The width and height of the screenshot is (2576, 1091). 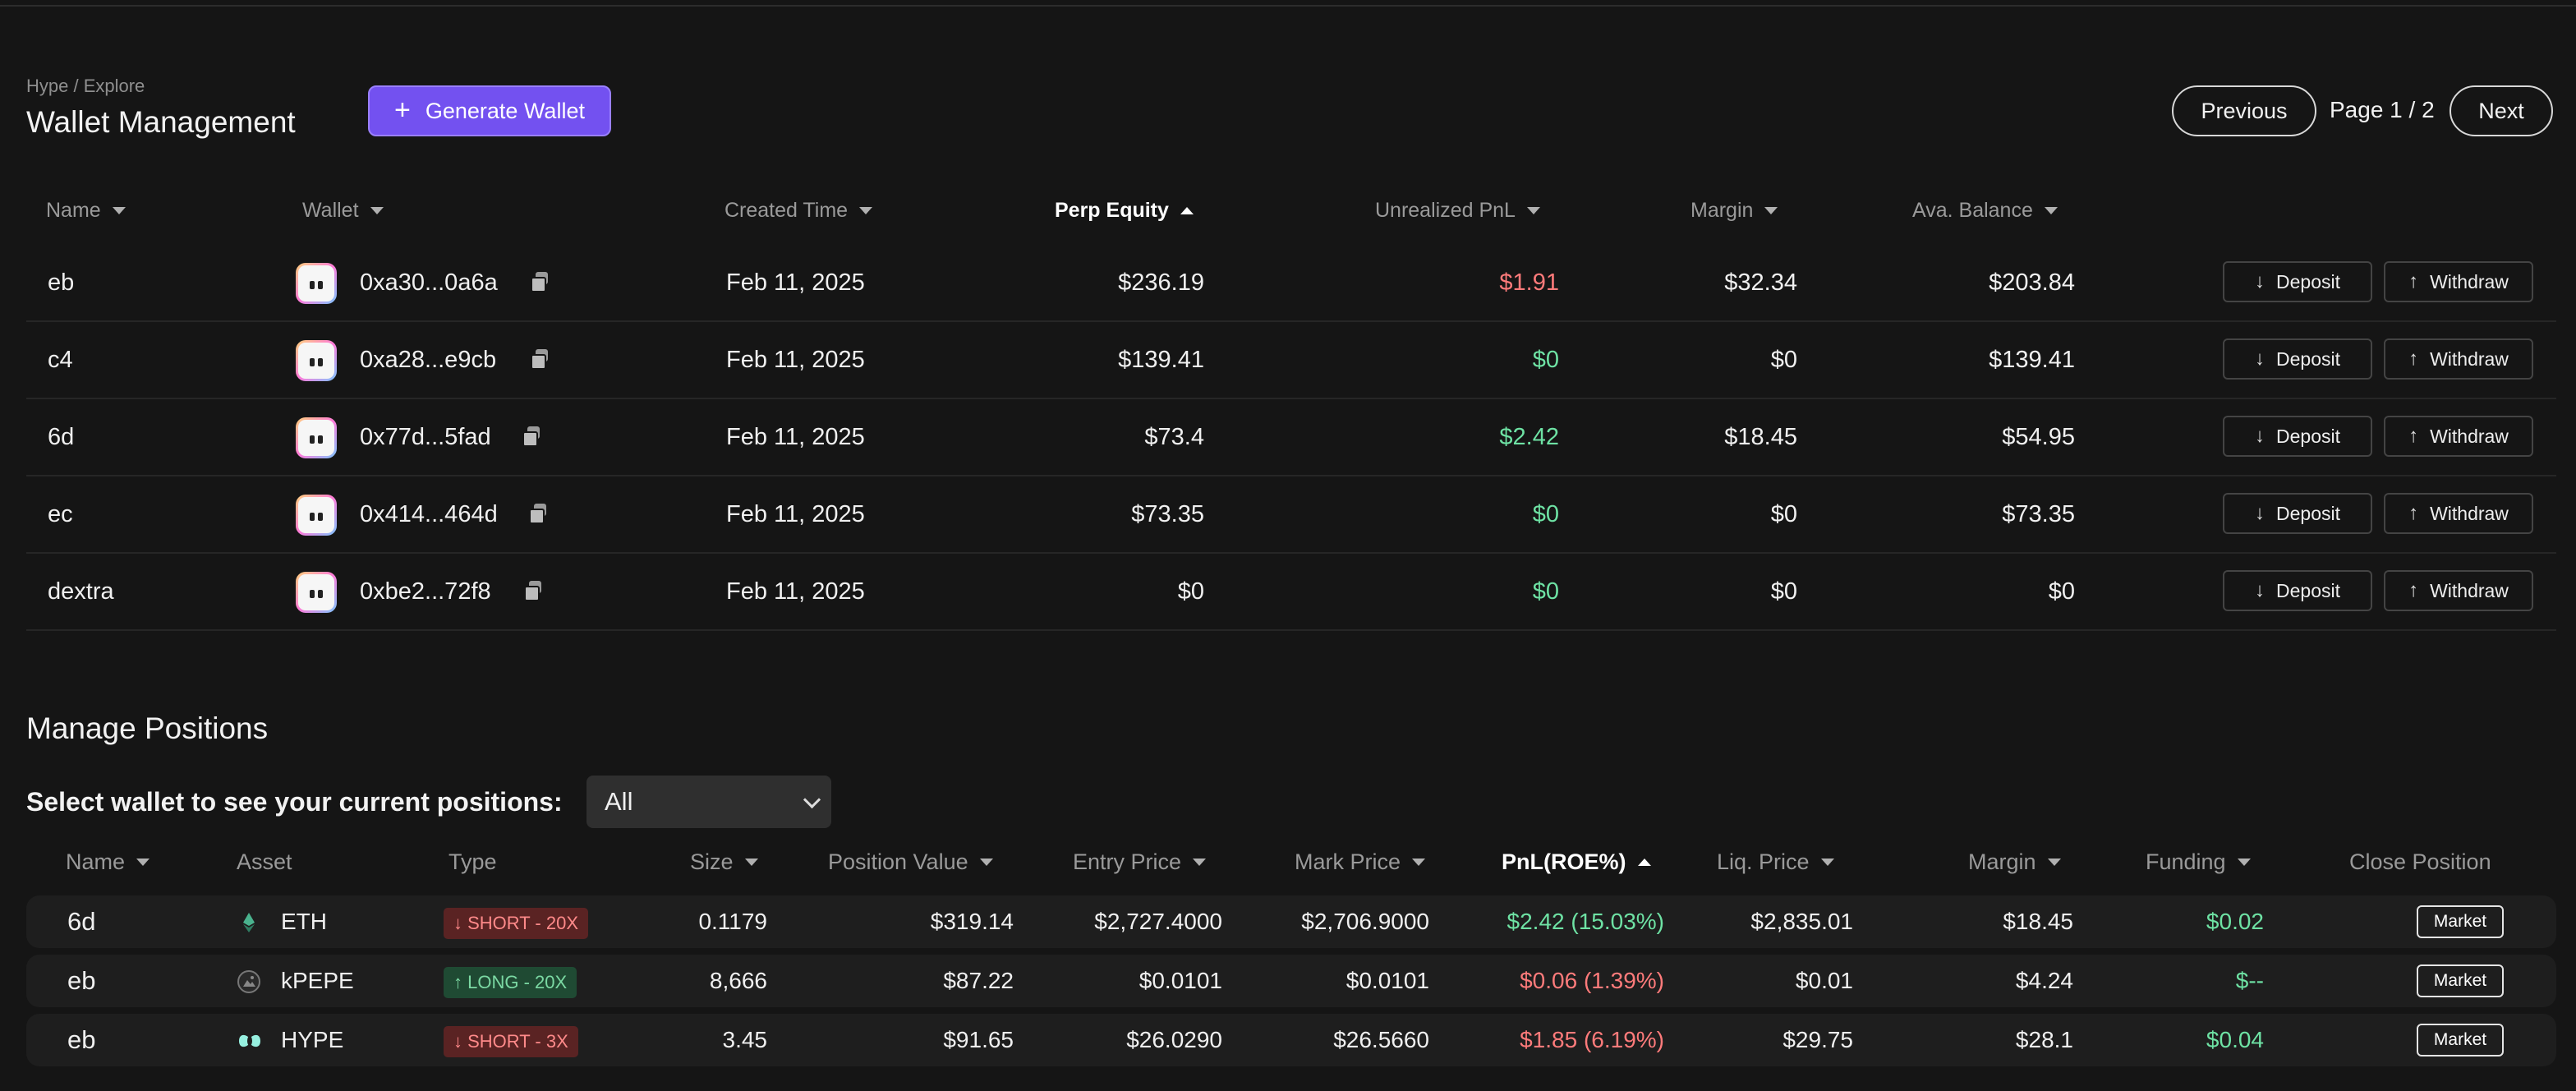 I want to click on entry-price: $26.0290, so click(x=1174, y=1039).